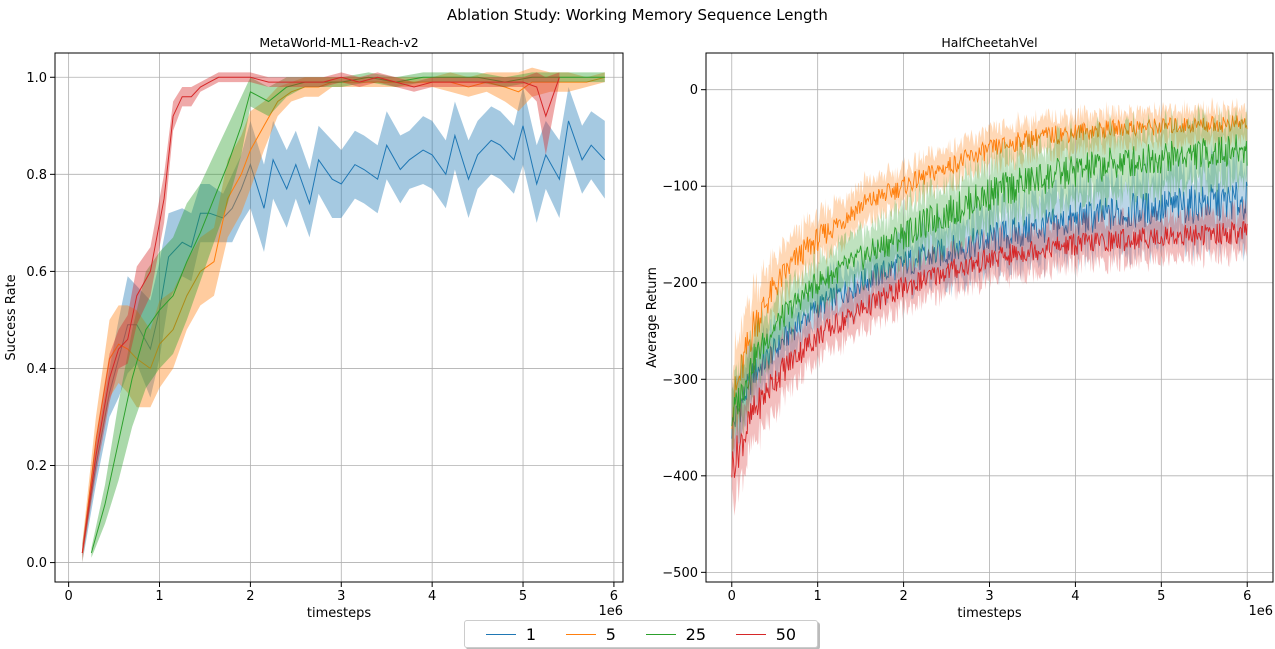 Image resolution: width=1275 pixels, height=649 pixels. I want to click on y-tick-label: 0.6, so click(36, 272).